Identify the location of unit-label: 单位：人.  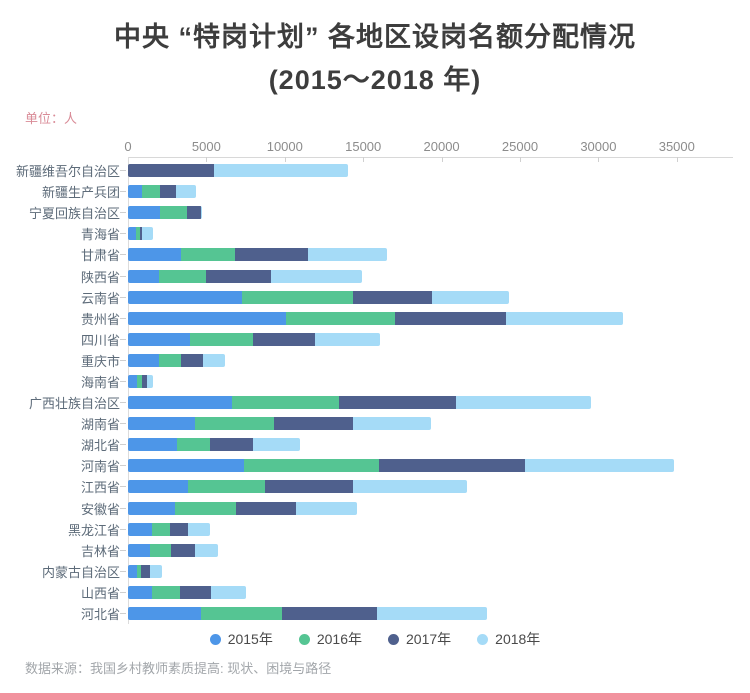
(51, 118).